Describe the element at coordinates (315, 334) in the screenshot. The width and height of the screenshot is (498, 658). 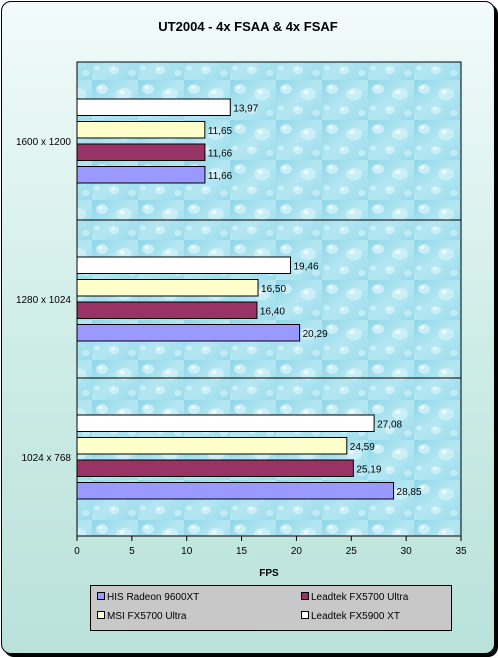
I see `data-label: 20,29` at that location.